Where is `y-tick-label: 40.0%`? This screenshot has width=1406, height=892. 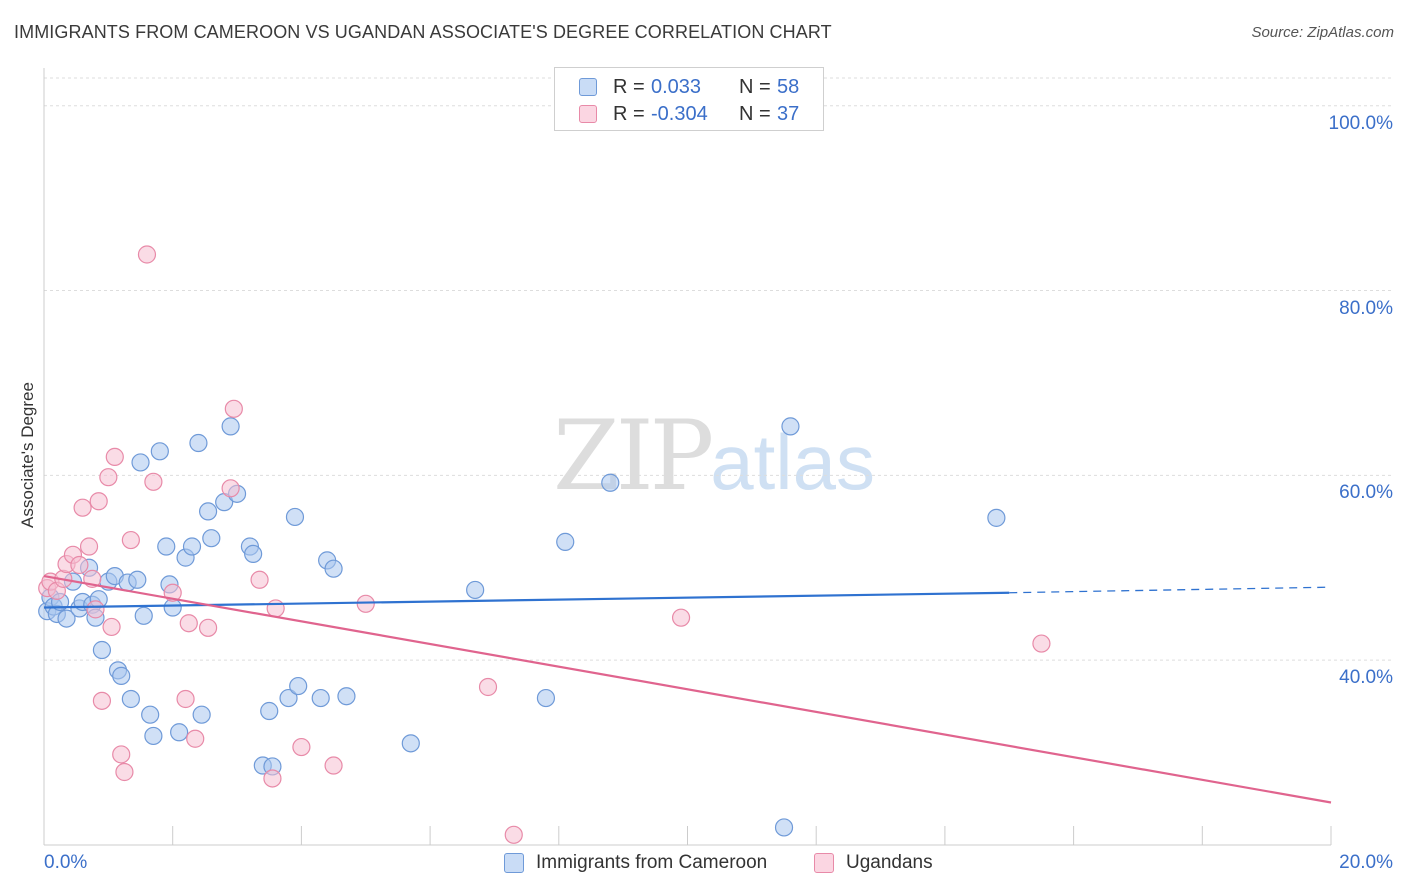 y-tick-label: 40.0% is located at coordinates (1366, 678).